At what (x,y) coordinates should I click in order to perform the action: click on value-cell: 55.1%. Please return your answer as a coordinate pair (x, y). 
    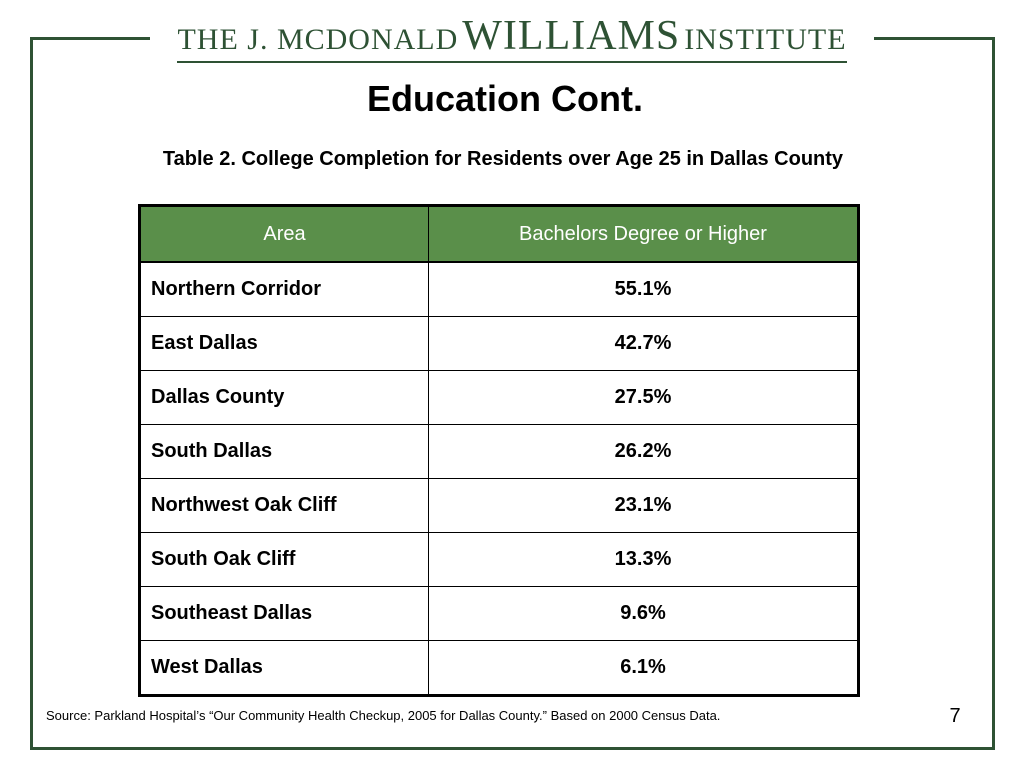
    Looking at the image, I should click on (643, 289).